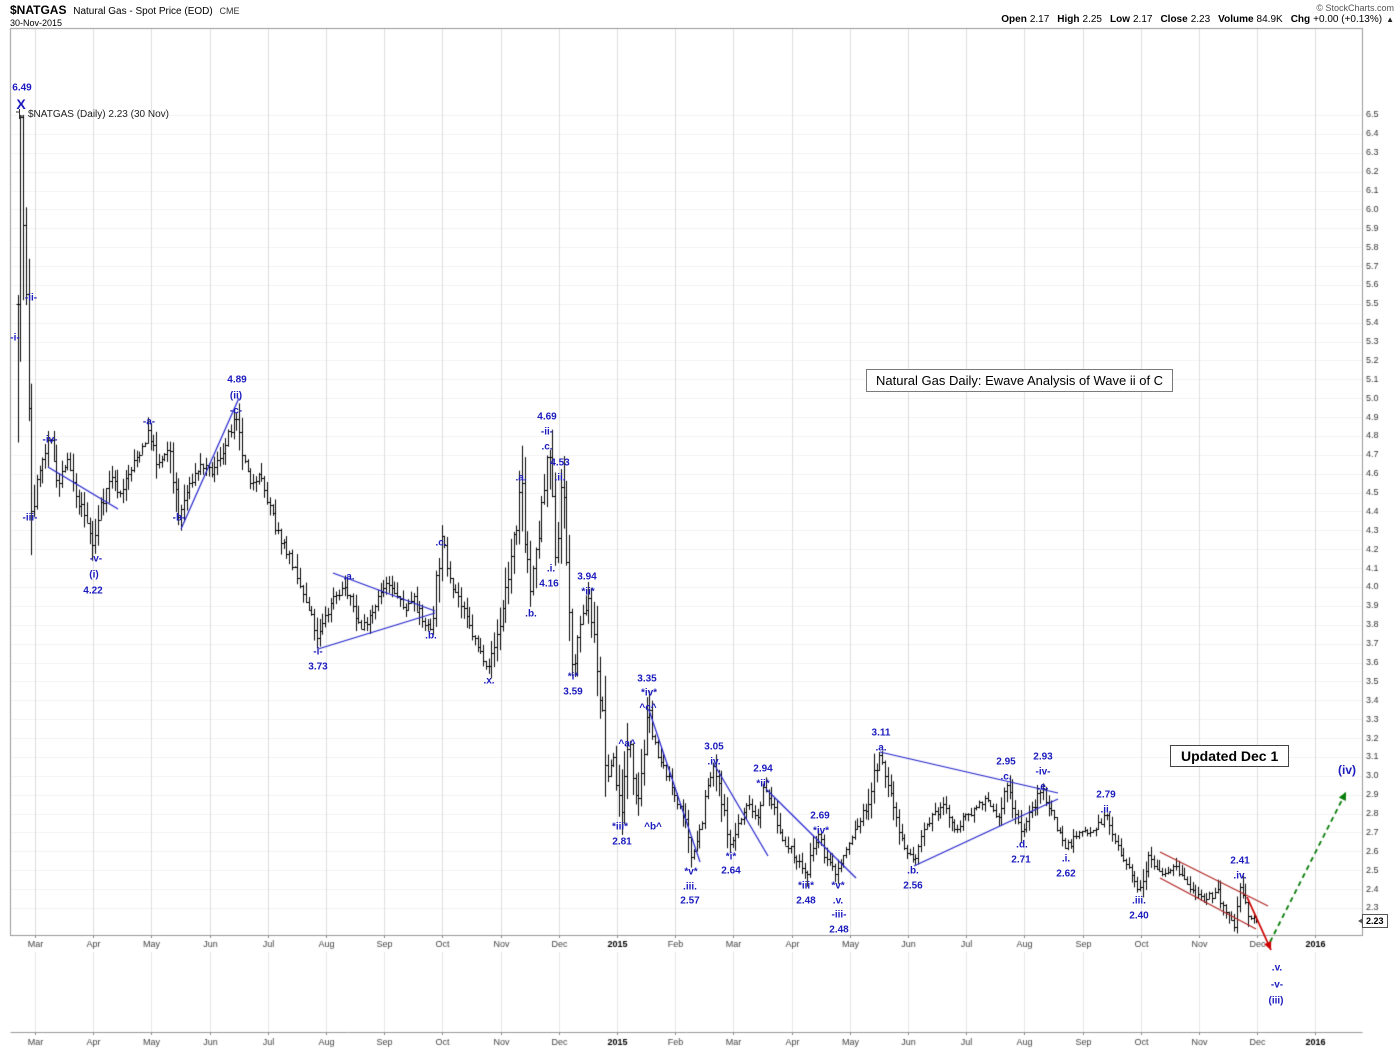 This screenshot has height=1050, width=1400. I want to click on series-legend: $NATGAS (Daily) 2.23 (30 Nov), so click(92, 114).